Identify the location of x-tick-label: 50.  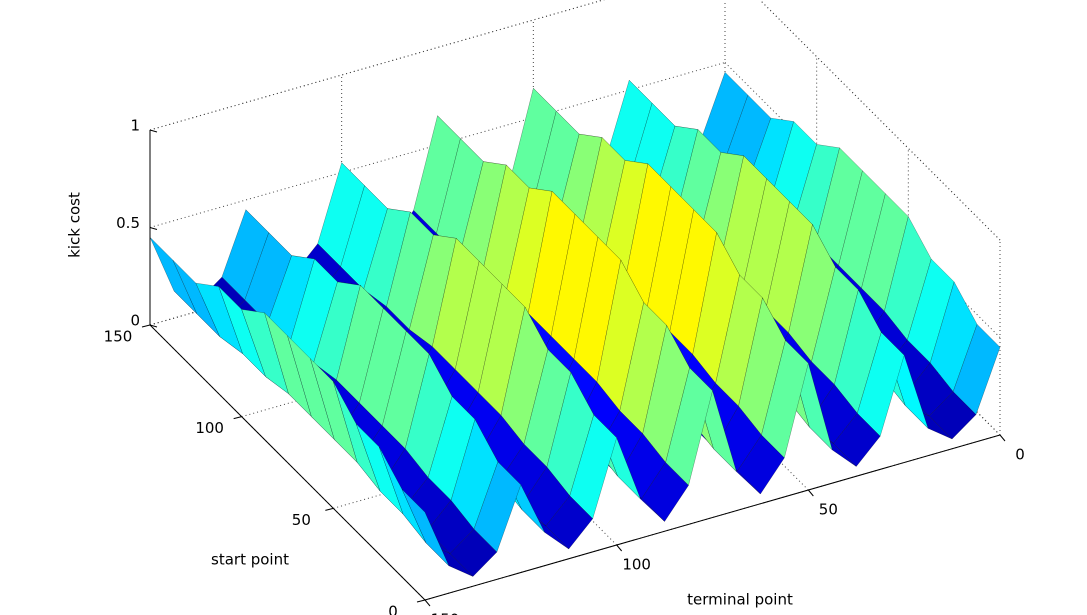
(828, 510).